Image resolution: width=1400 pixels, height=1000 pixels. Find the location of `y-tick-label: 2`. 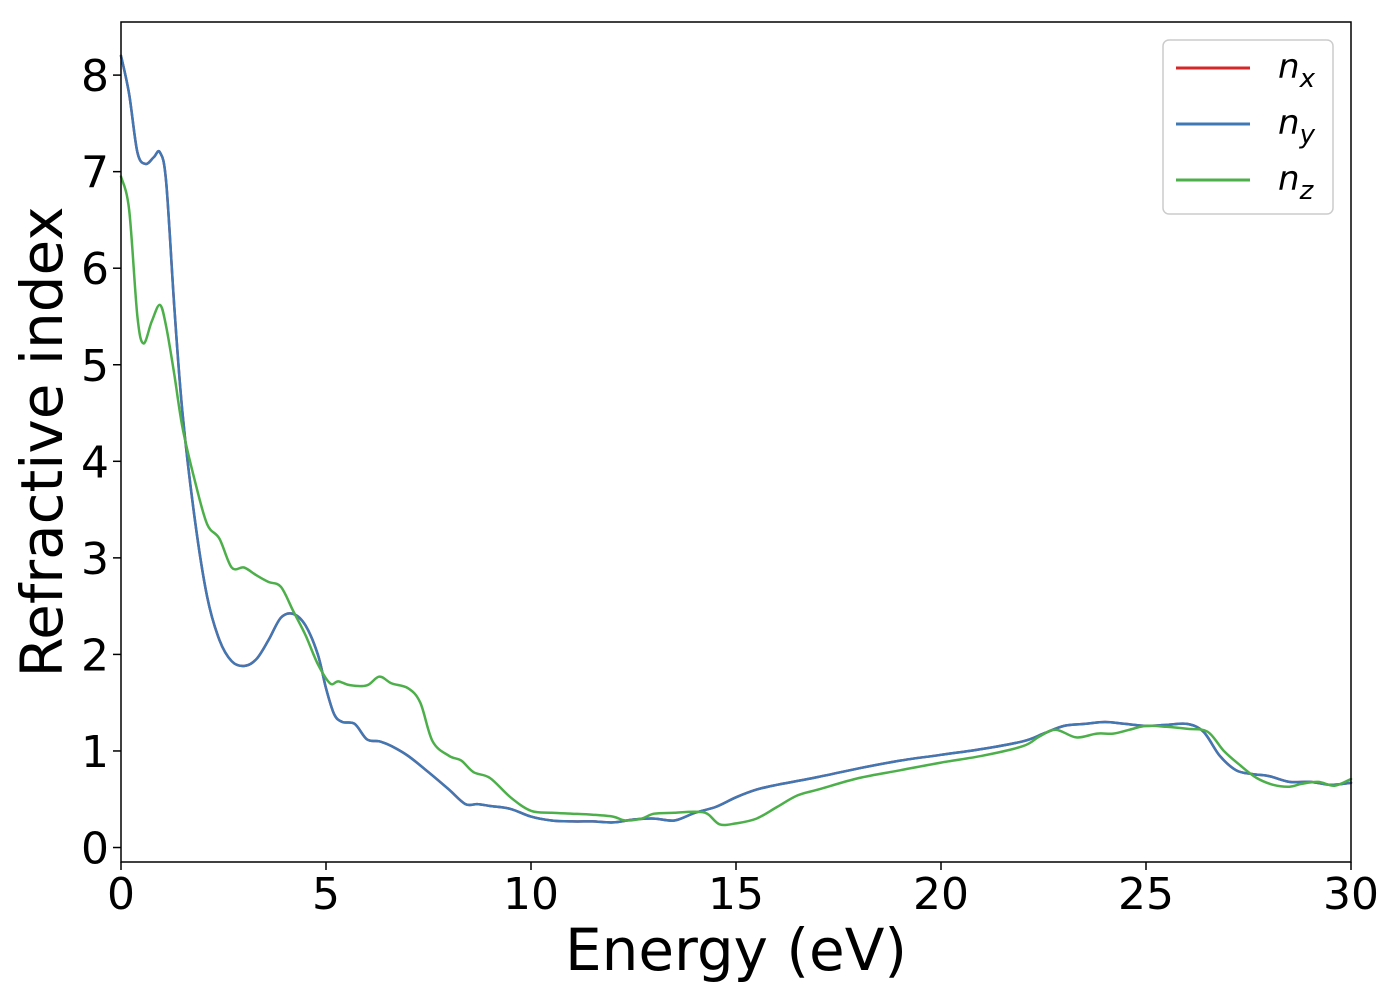

y-tick-label: 2 is located at coordinates (95, 655).